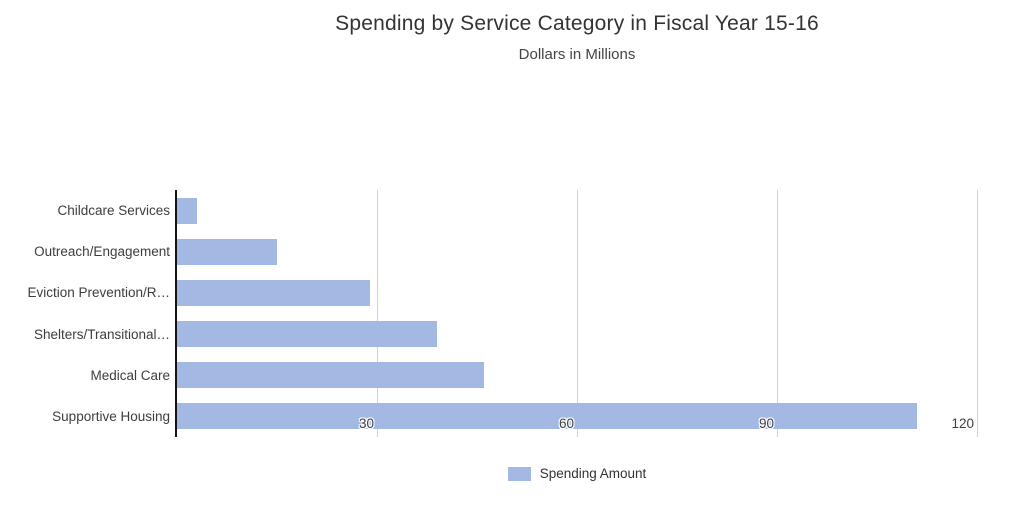  I want to click on x-tick-label: 60, so click(566, 423).